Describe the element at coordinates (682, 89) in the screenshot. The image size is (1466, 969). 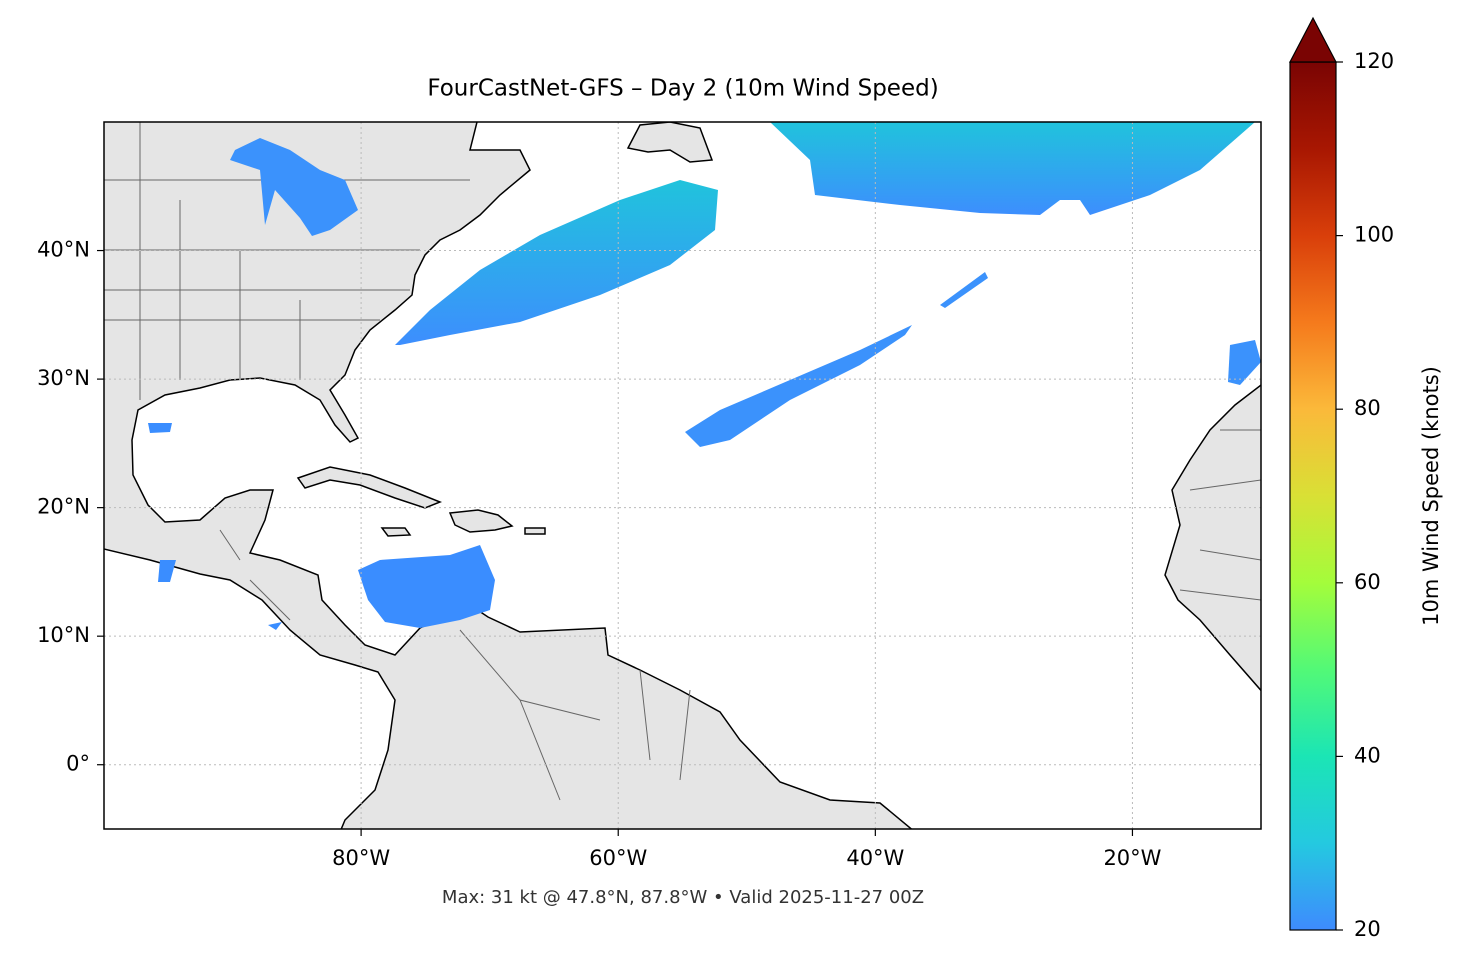
I see `map-title: FourCastNet-GFS – Day 2 (10m Wind Speed)` at that location.